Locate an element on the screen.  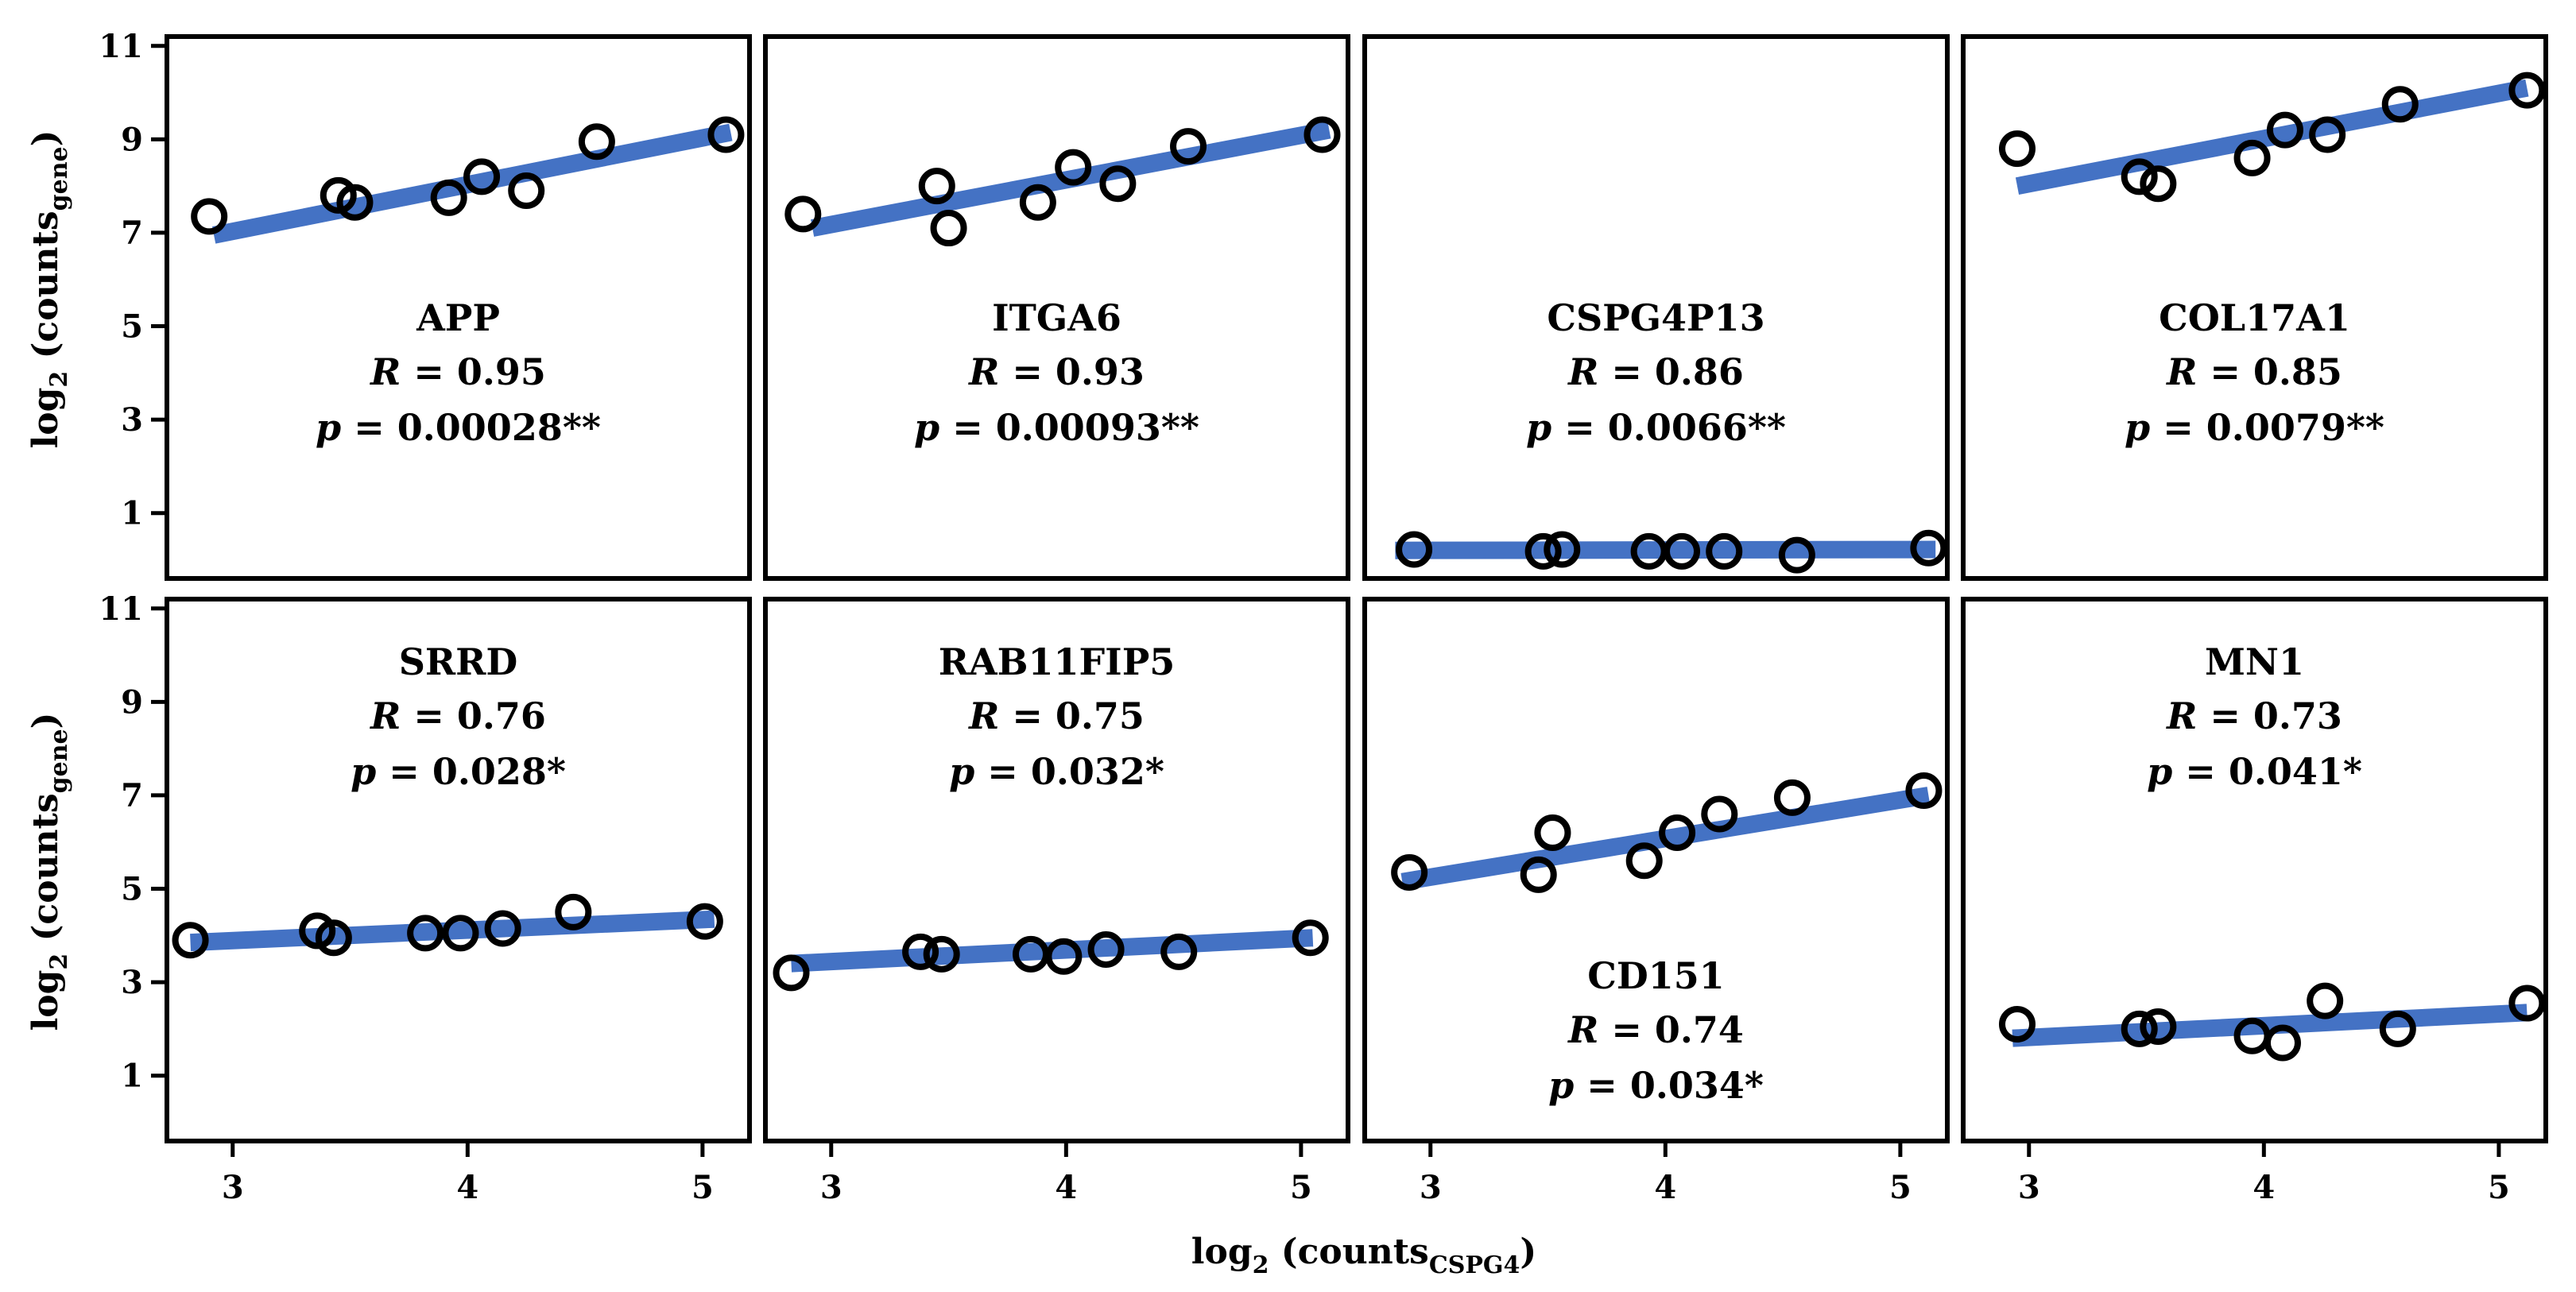
r-text: = 0.95 is located at coordinates (474, 372).